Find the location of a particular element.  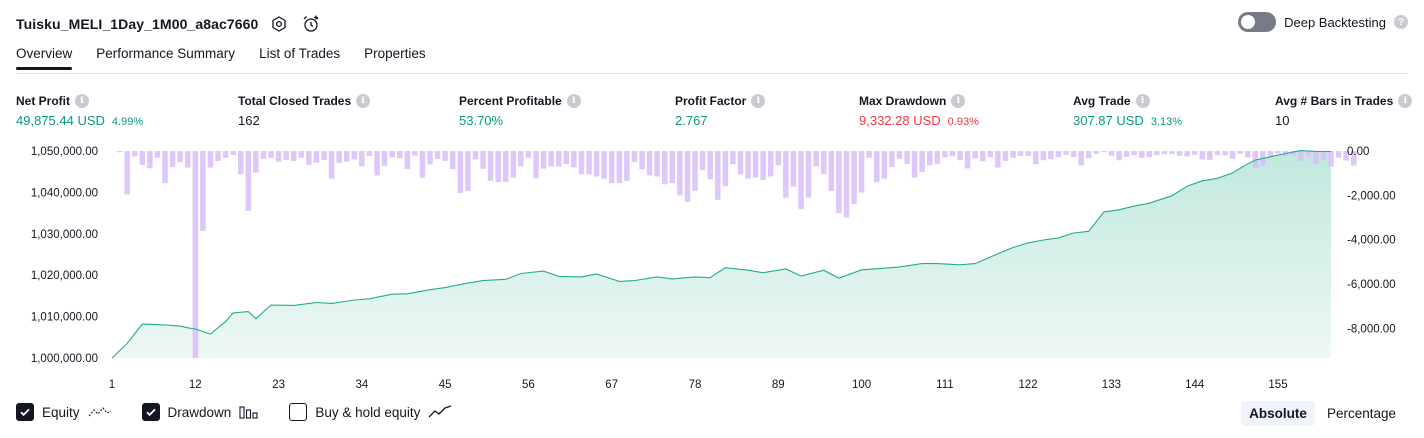

x-axis-tick-label: 34 is located at coordinates (362, 385).